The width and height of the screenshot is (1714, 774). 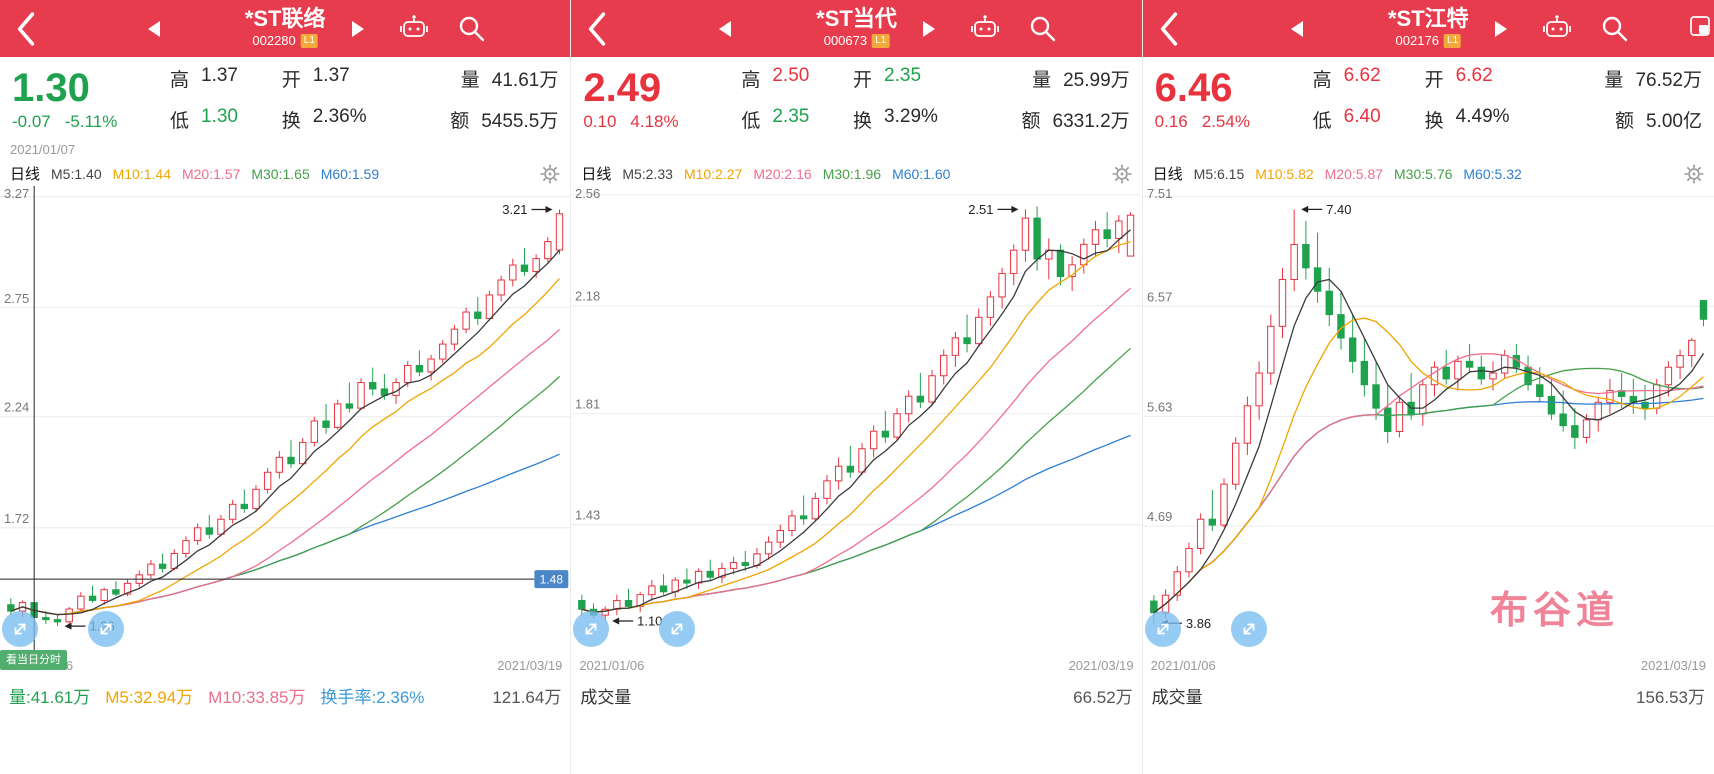 I want to click on quote-stat-value: 76.52万, so click(x=1668, y=80).